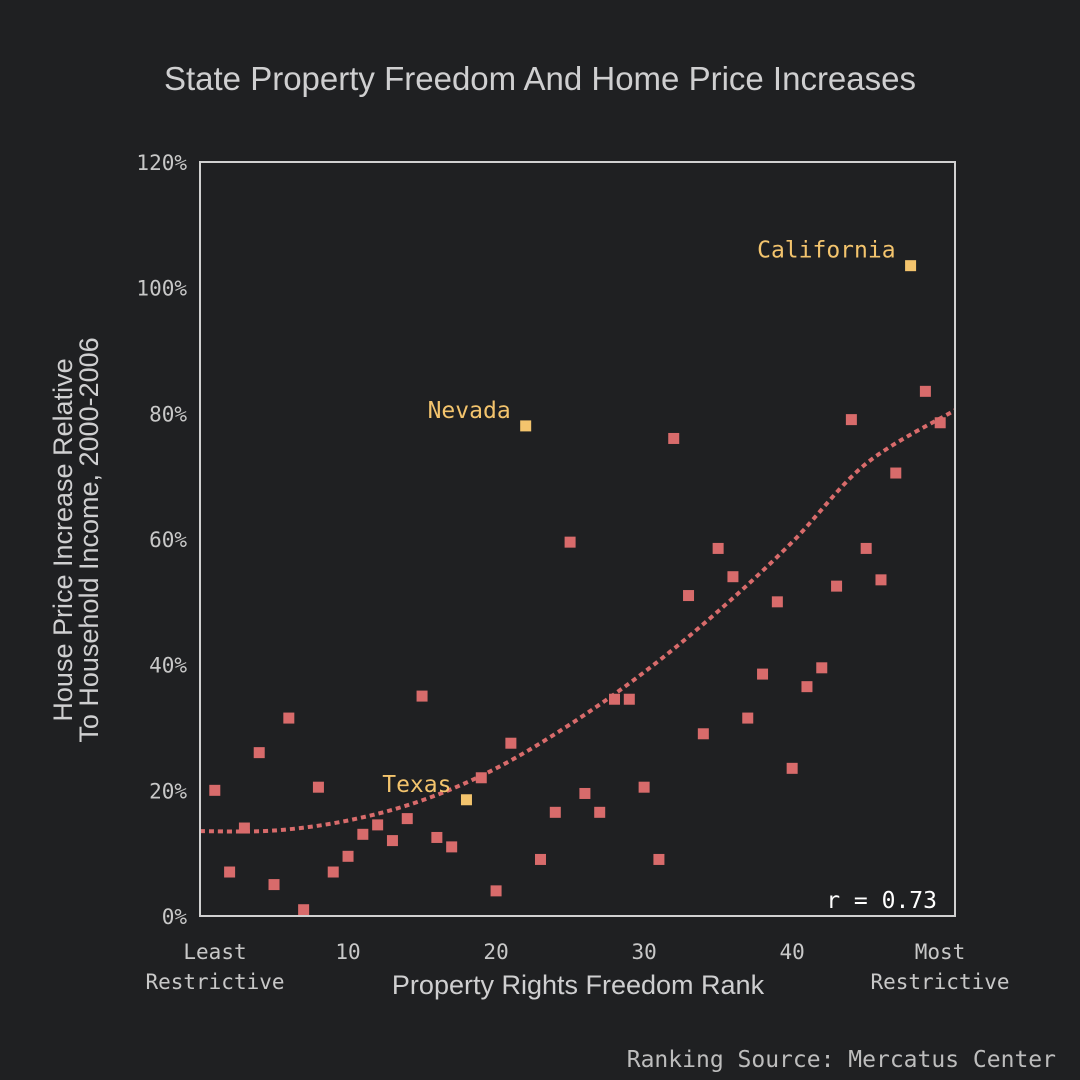  Describe the element at coordinates (63, 539) in the screenshot. I see `y-axis-title-line-1: House Price Increase Relative` at that location.